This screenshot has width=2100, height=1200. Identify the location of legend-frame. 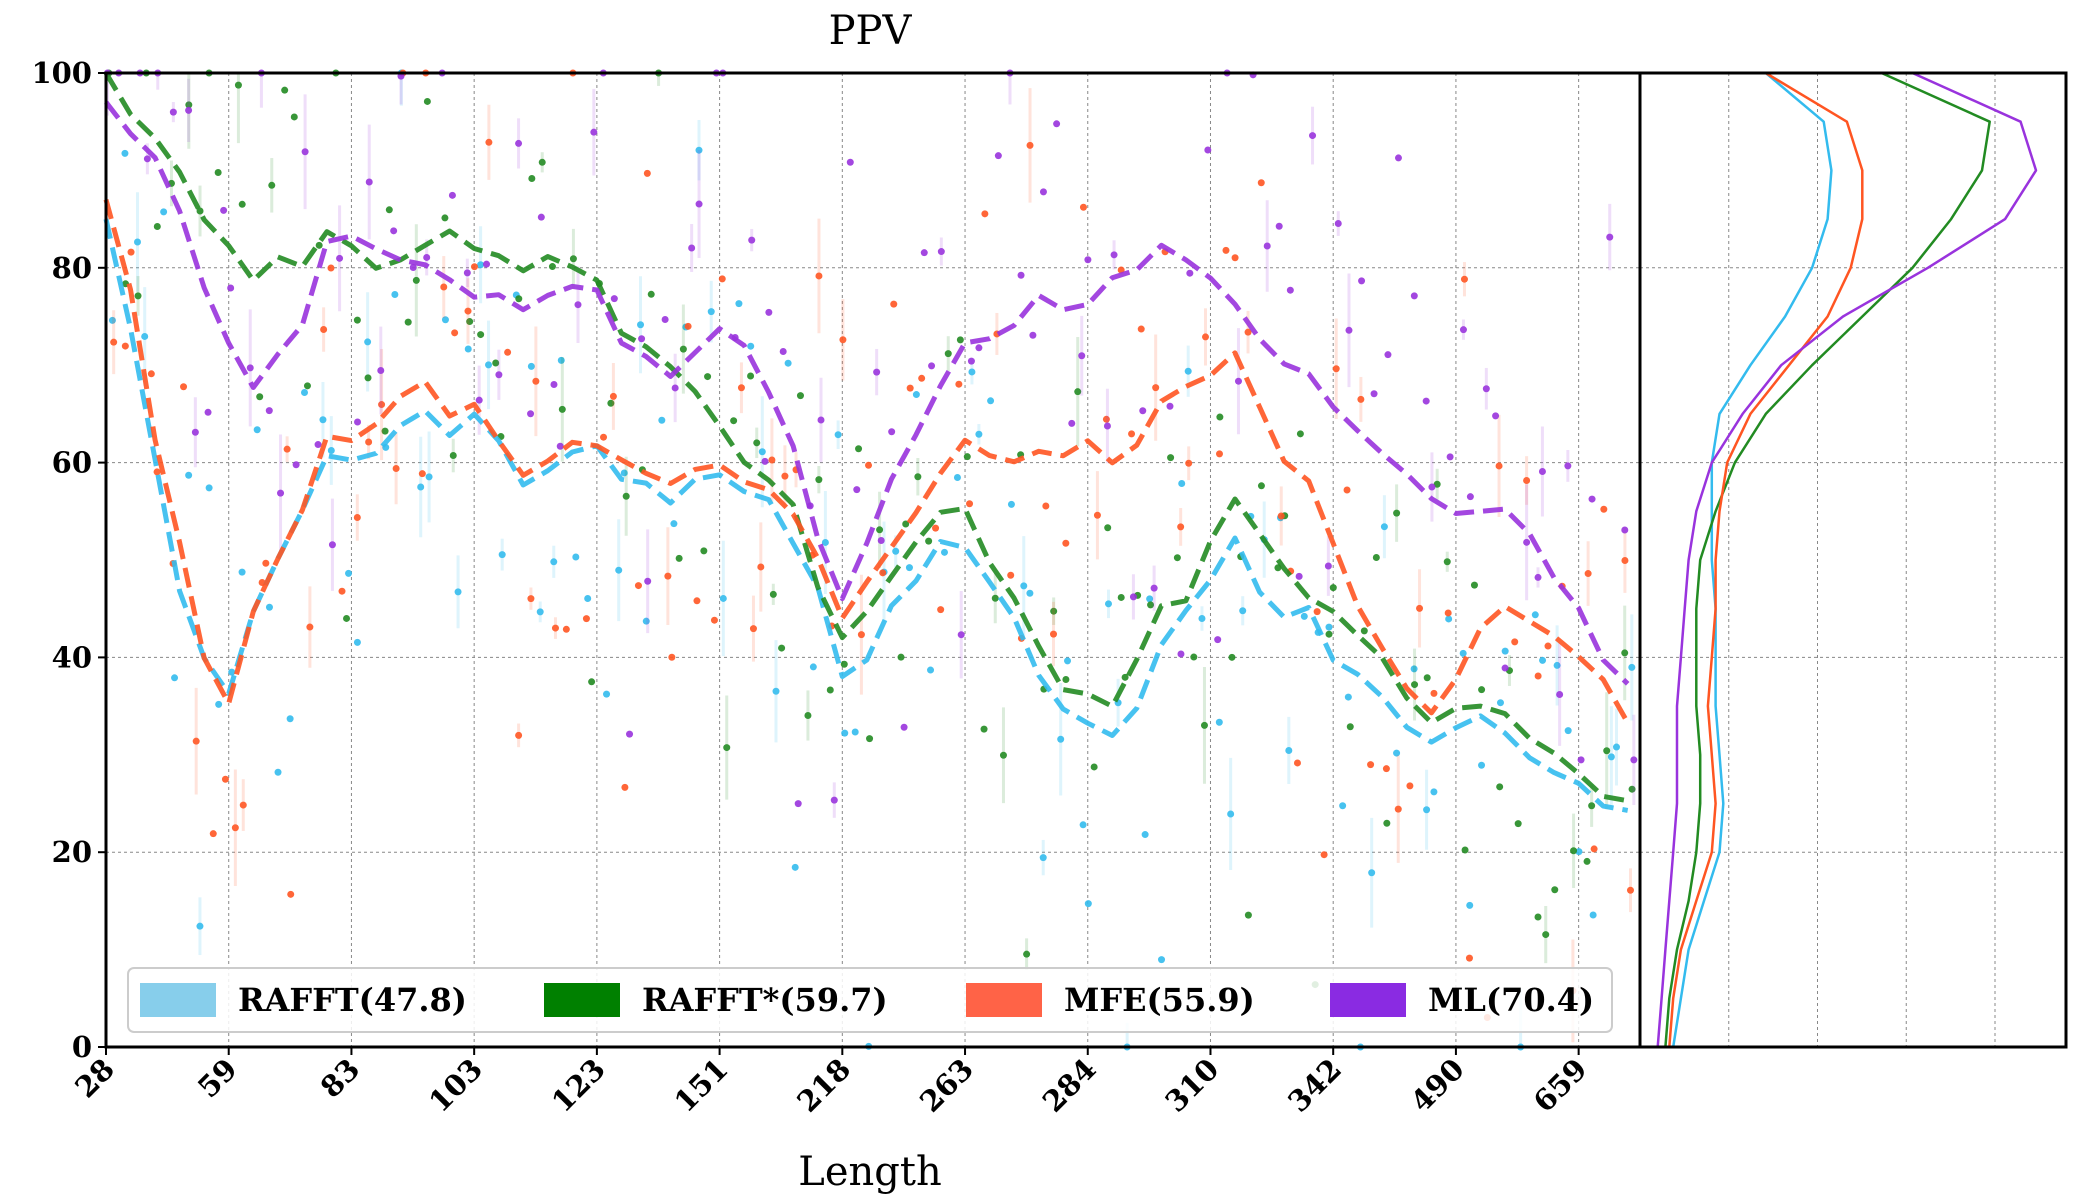
(870, 1000).